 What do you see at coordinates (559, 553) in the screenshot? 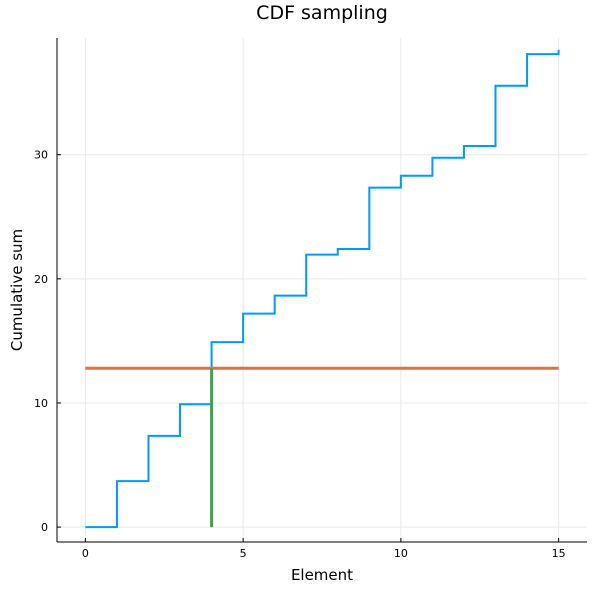
I see `x-tick-label: 15` at bounding box center [559, 553].